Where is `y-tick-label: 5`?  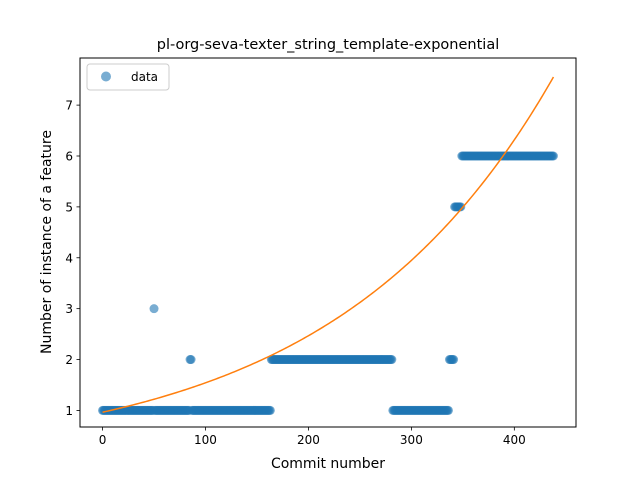 y-tick-label: 5 is located at coordinates (69, 207).